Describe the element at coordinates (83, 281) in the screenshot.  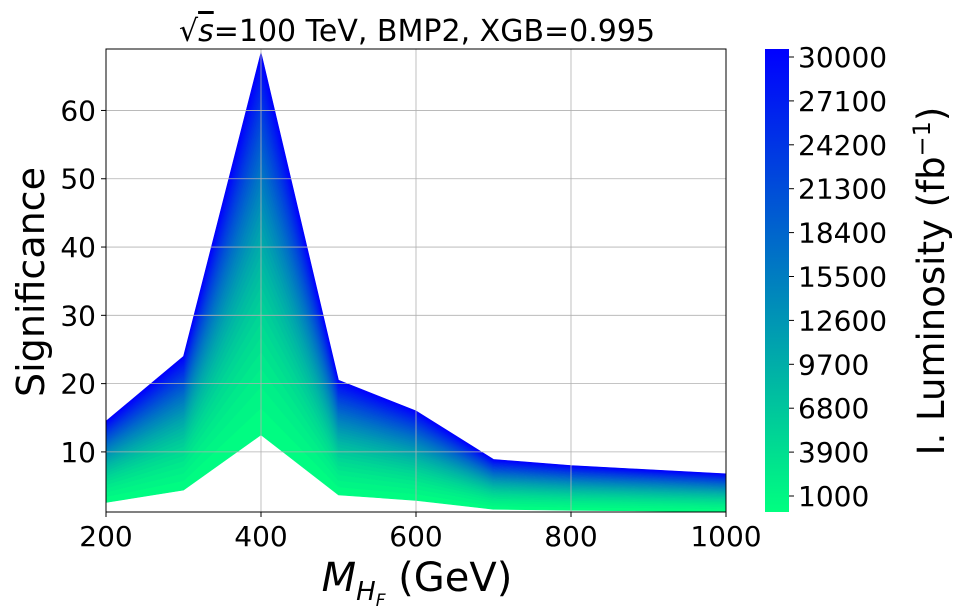
I see `y-axis-ticks: 10 20 30 40 50 60` at that location.